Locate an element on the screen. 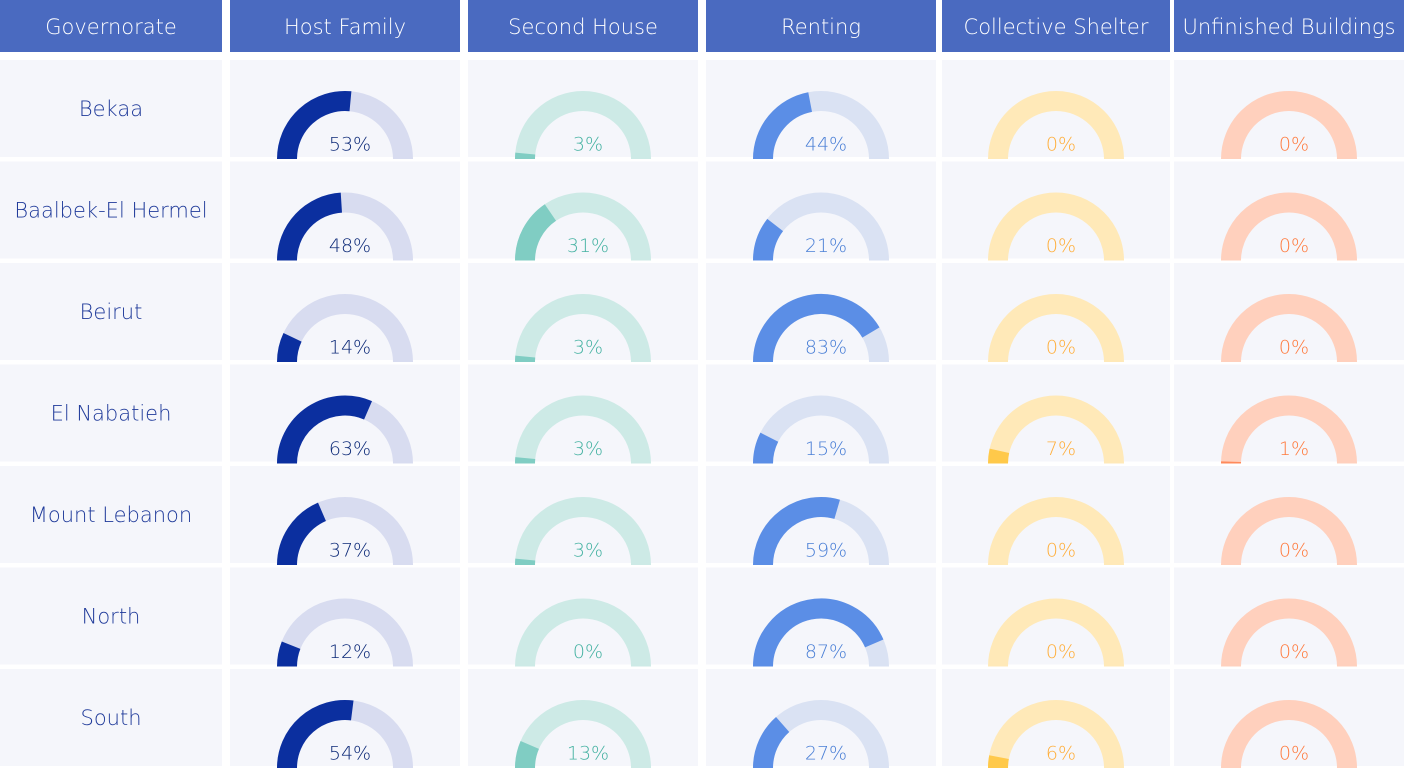 The width and height of the screenshot is (1404, 773). gauge-label: 44% is located at coordinates (826, 145).